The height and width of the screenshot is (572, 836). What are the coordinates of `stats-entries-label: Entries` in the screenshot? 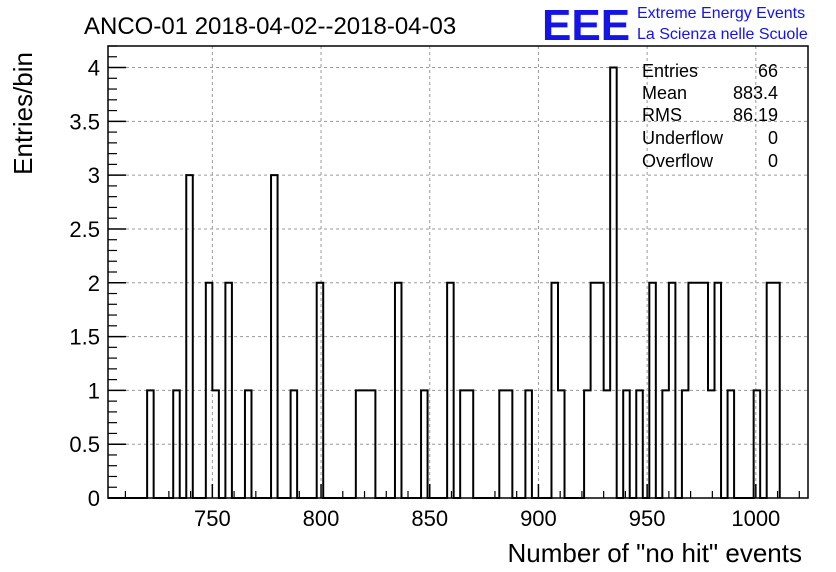 It's located at (670, 71).